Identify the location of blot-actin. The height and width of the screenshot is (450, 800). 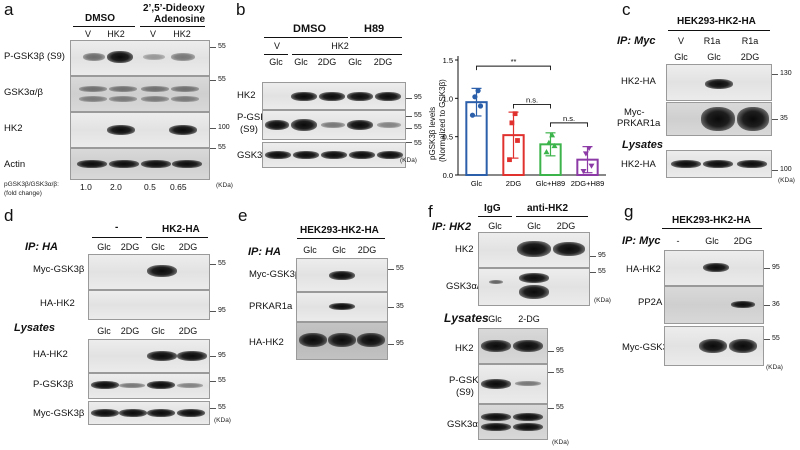
(140, 164).